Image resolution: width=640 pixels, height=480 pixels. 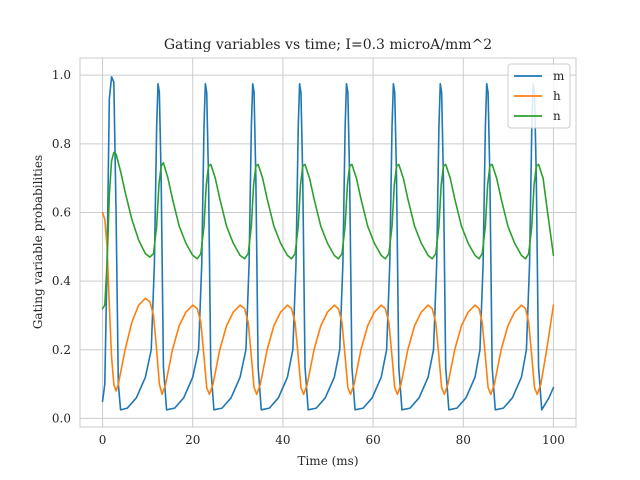 What do you see at coordinates (559, 76) in the screenshot?
I see `legend-label-m: m` at bounding box center [559, 76].